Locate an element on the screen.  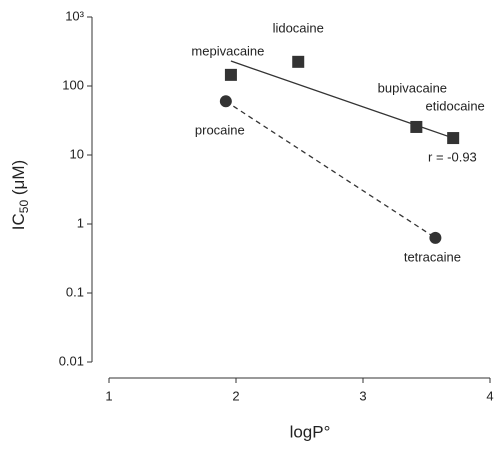
y-axis-label-unit: (μM) is located at coordinates (18, 180).